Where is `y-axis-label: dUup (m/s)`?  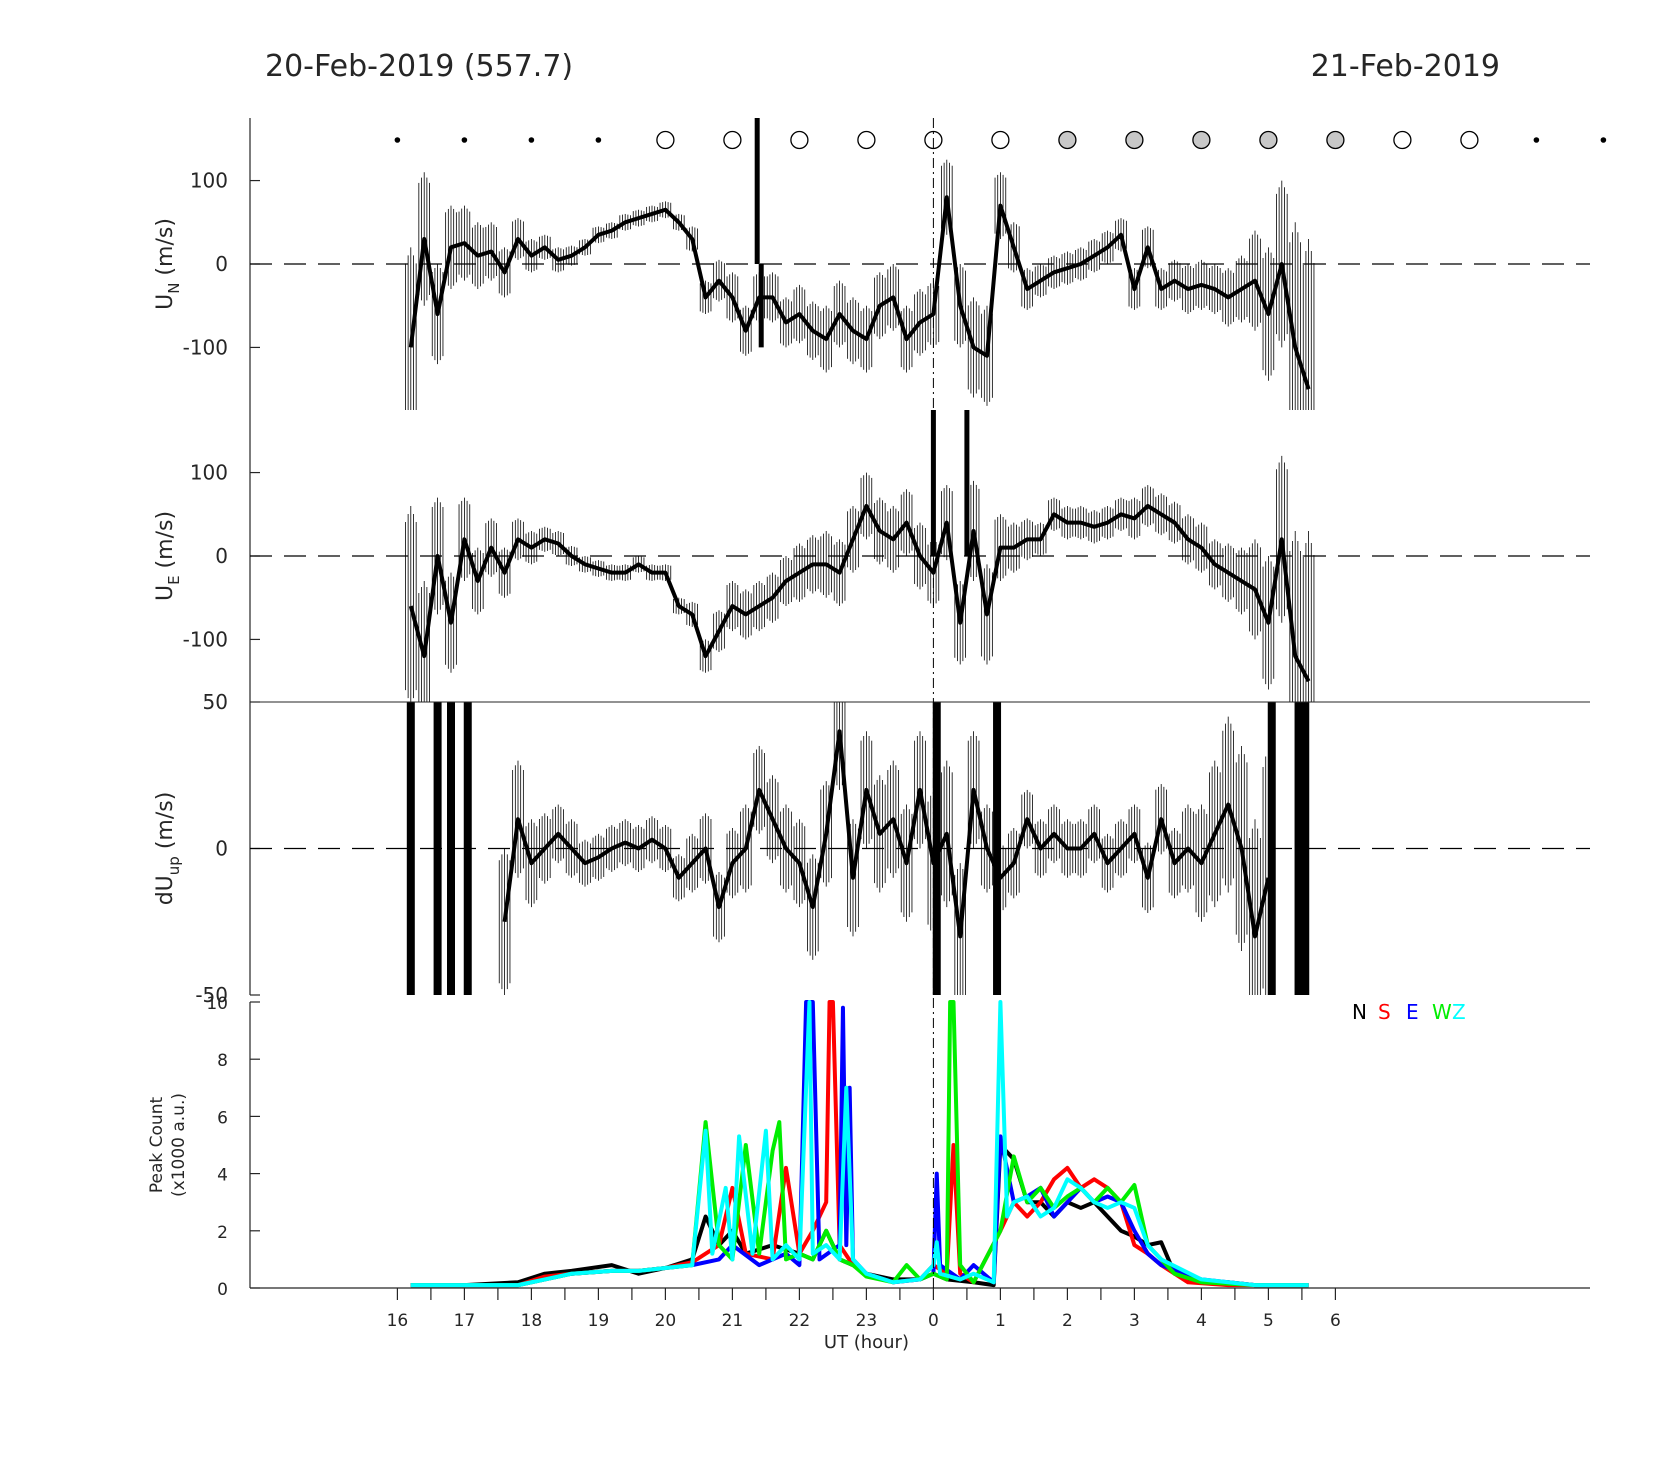
y-axis-label: dUup (m/s) is located at coordinates (168, 849).